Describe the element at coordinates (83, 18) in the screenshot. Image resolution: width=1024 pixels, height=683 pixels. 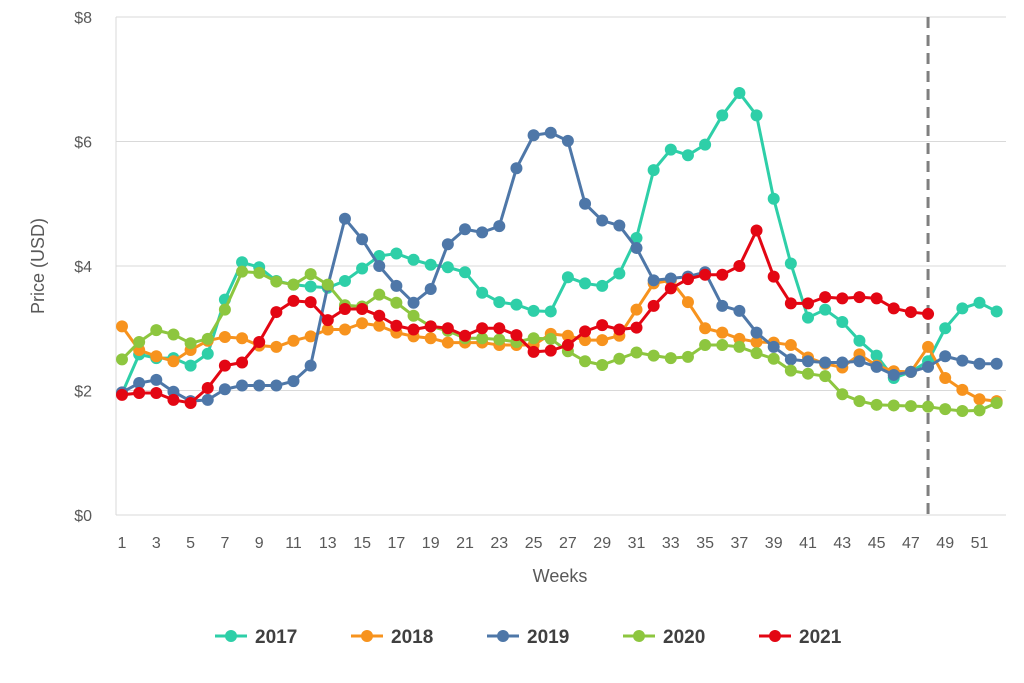
I see `y-tick-label: $8` at that location.